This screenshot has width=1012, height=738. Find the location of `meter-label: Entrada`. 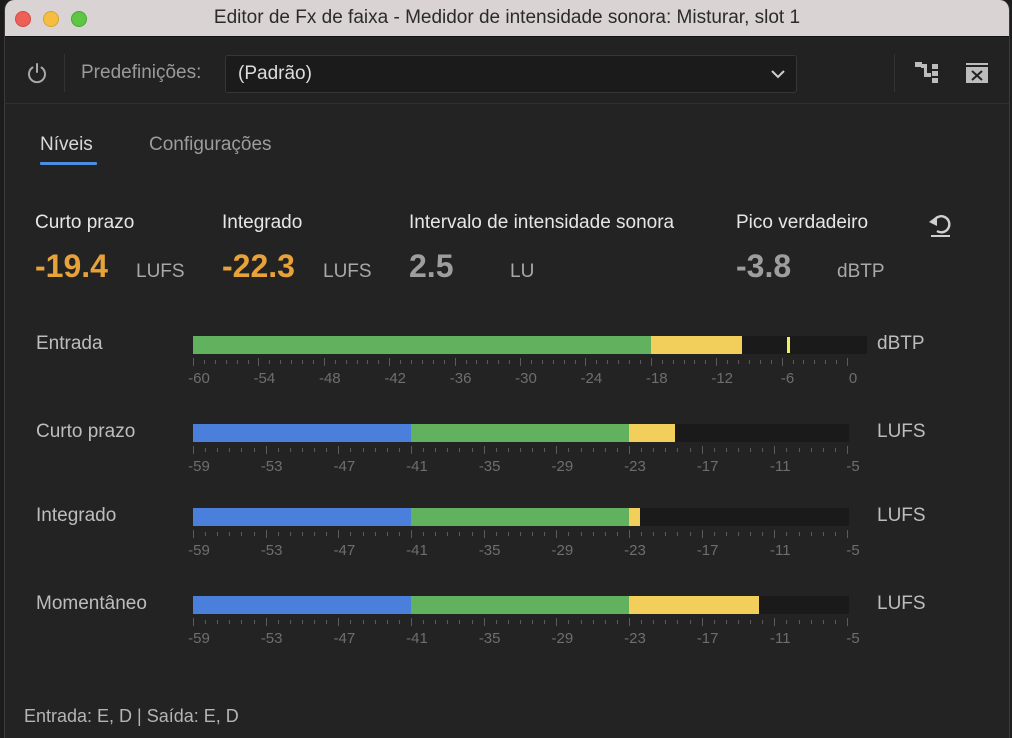

meter-label: Entrada is located at coordinates (69, 343).